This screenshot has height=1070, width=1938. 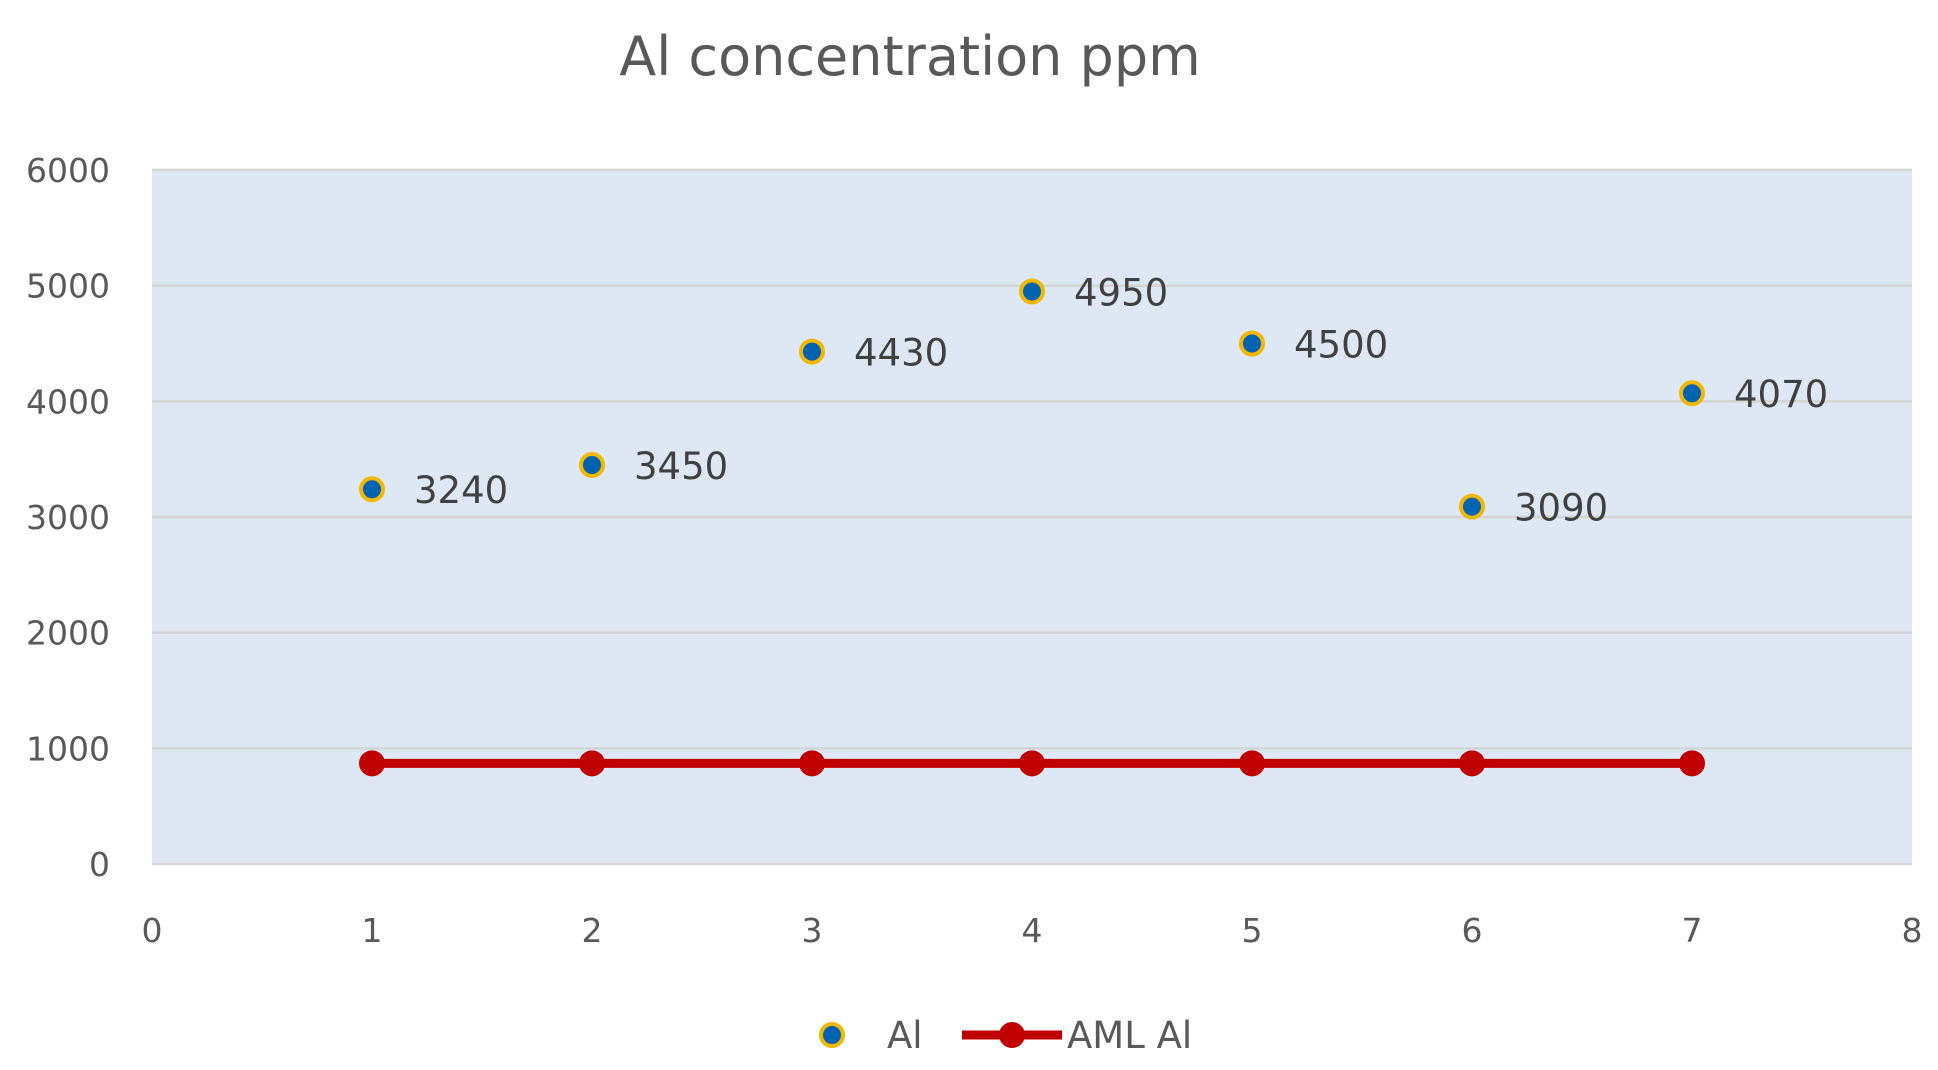 I want to click on y-tick-label: 4000, so click(x=68, y=401).